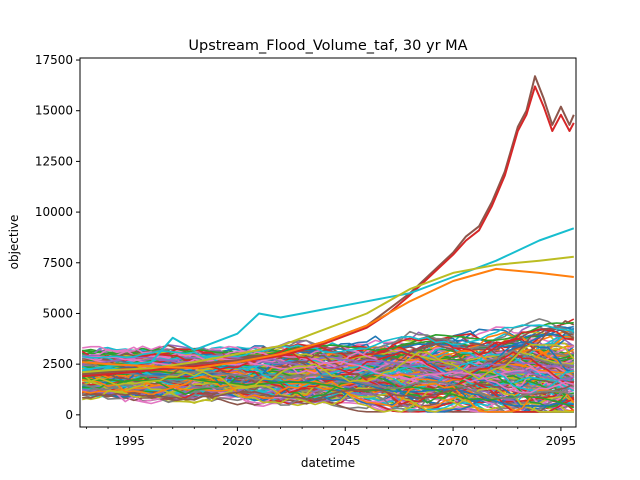  What do you see at coordinates (57, 263) in the screenshot?
I see `y-tick-label: 7500` at bounding box center [57, 263].